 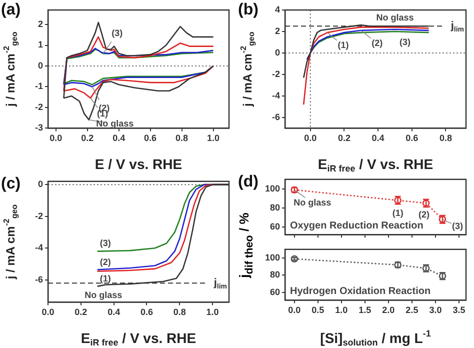 What do you see at coordinates (11, 9) in the screenshot?
I see `chart-title: (a)` at bounding box center [11, 9].